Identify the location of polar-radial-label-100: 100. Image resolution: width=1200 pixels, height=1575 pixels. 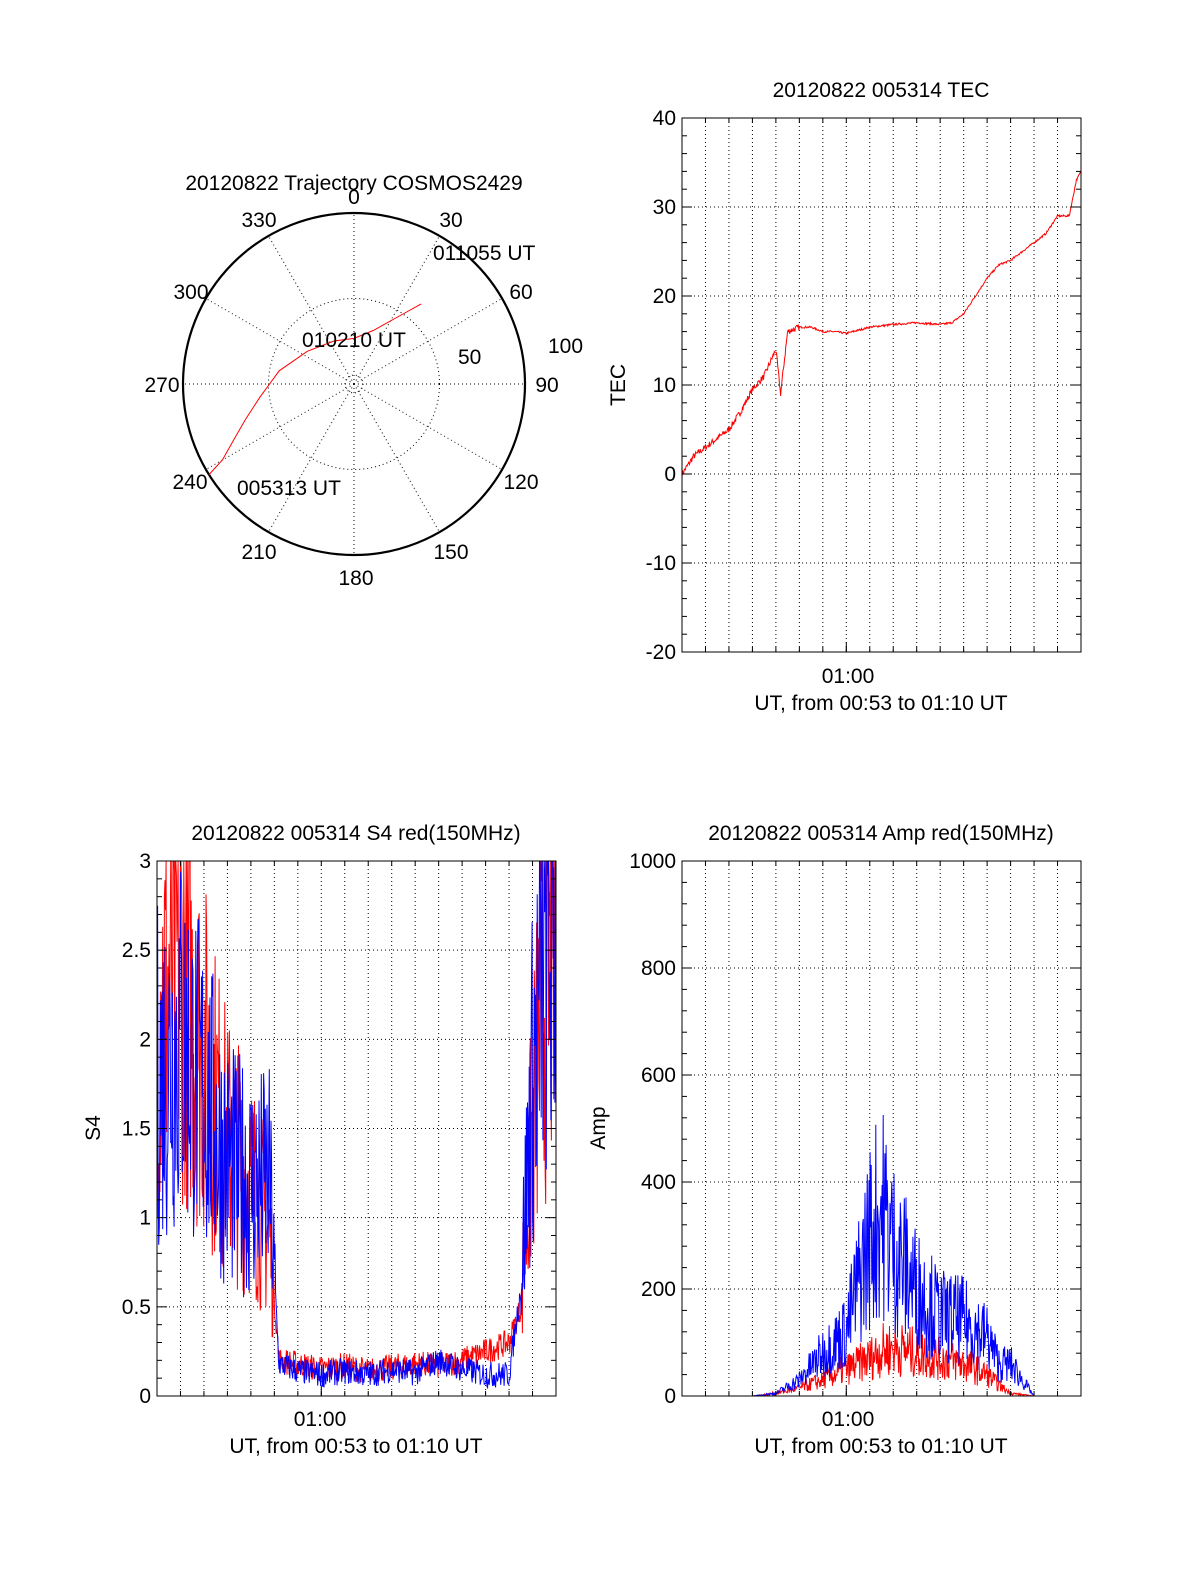
(565, 346).